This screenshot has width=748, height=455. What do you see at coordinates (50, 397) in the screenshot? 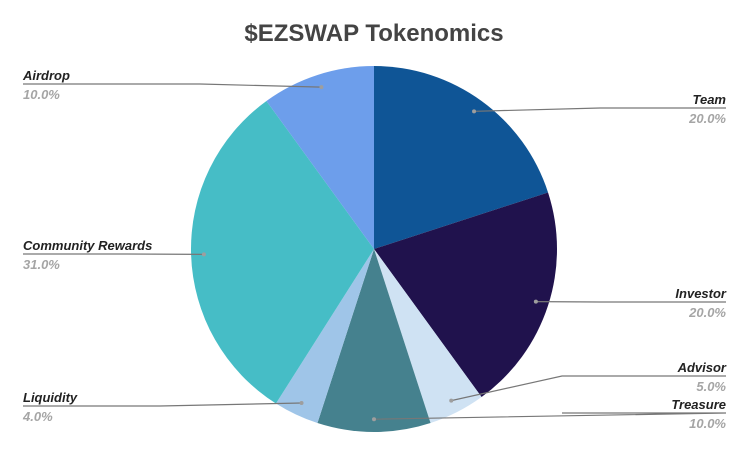
I see `label-liquidity: Liquidity` at bounding box center [50, 397].